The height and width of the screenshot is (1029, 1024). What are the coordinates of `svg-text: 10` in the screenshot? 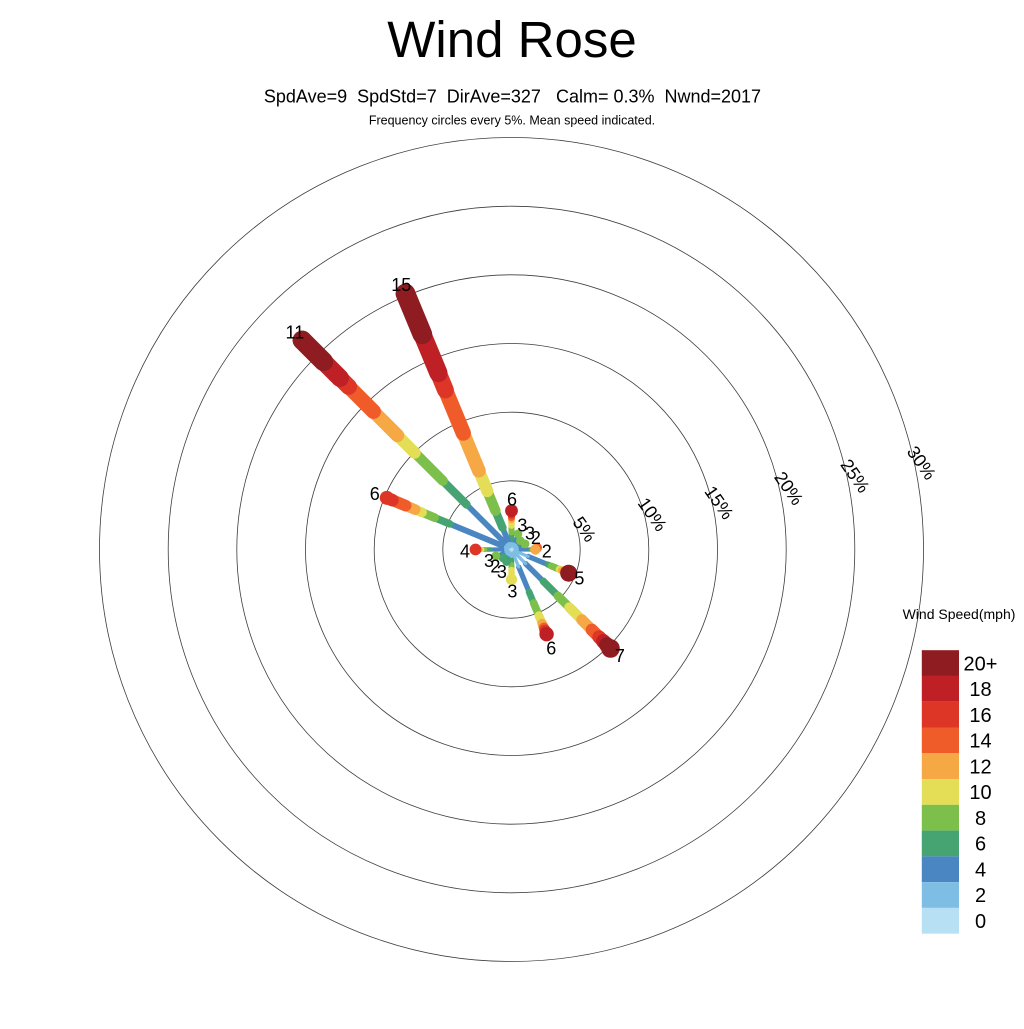 It's located at (980, 793).